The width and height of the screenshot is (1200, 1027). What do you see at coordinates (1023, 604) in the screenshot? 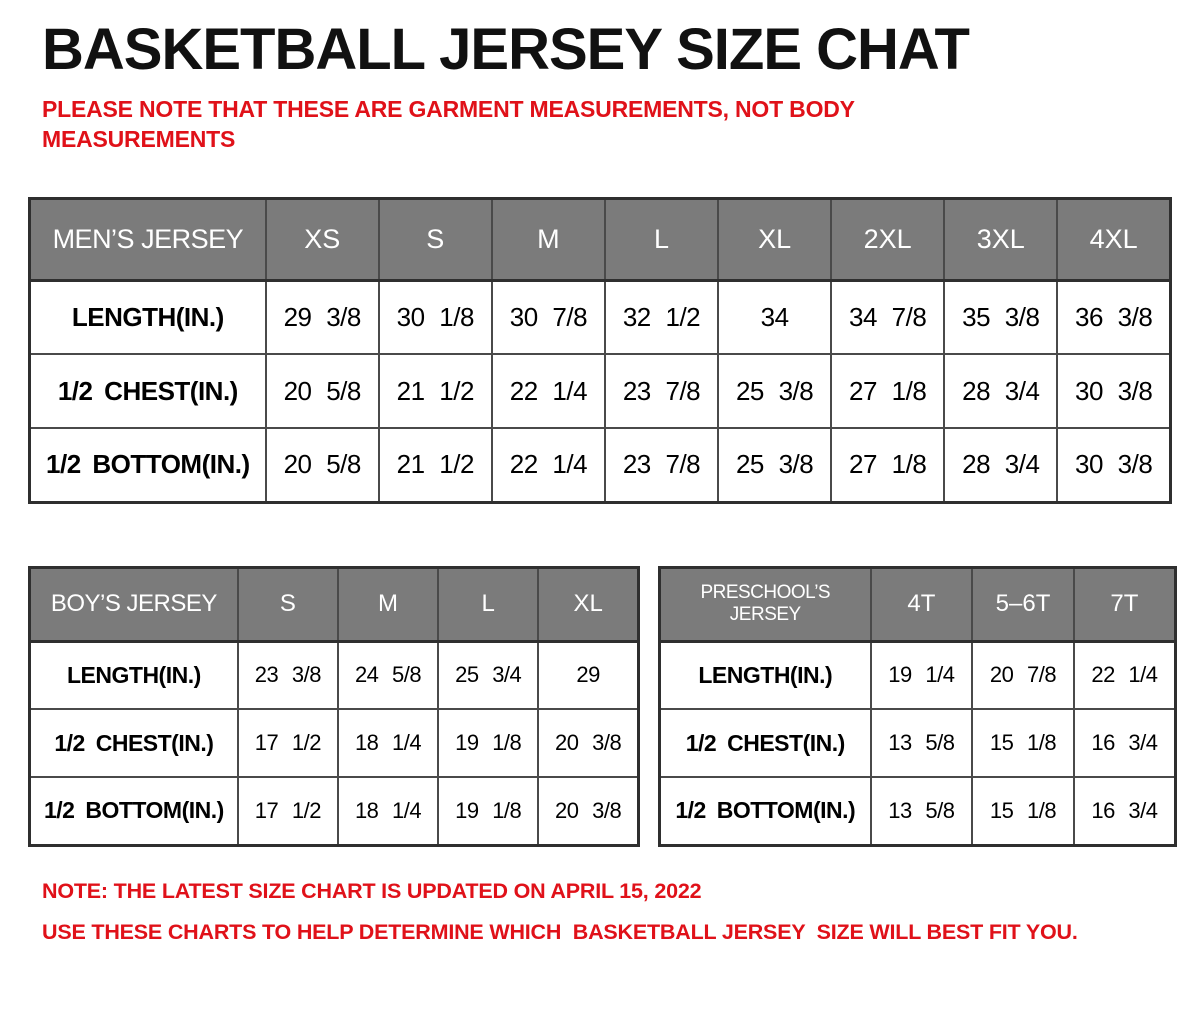
I see `size-column-header: 5–6T` at bounding box center [1023, 604].